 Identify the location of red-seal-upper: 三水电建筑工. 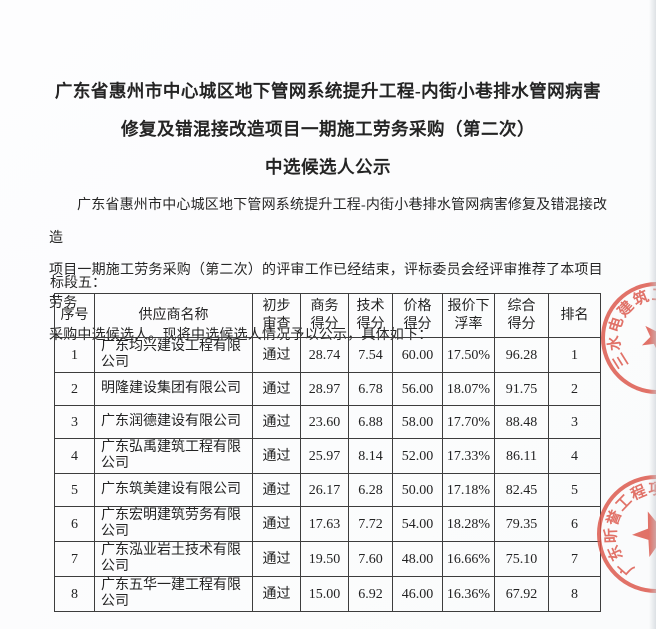
(628, 338).